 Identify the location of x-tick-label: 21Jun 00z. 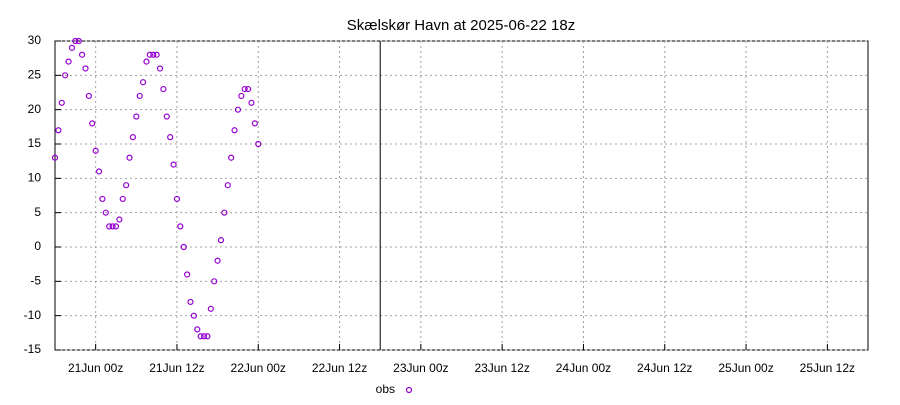
(95, 368).